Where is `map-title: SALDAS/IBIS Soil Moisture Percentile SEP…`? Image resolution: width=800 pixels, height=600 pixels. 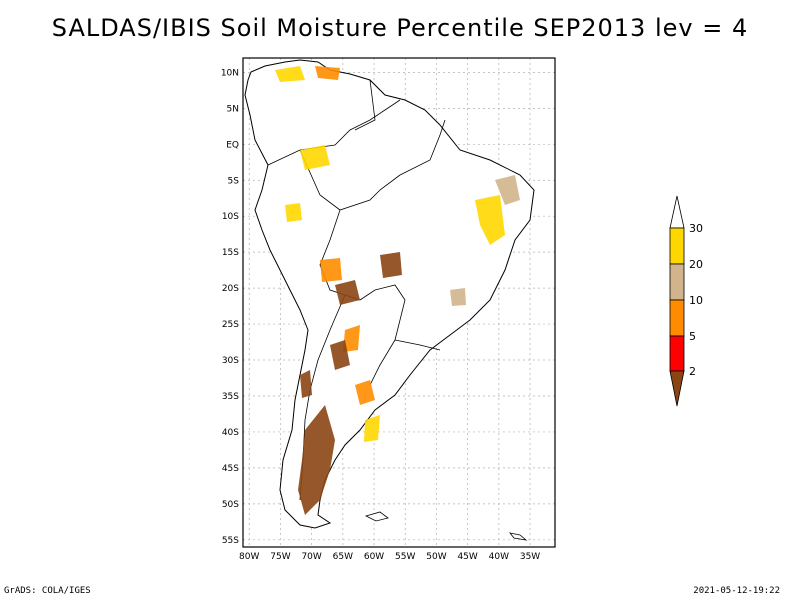
map-title: SALDAS/IBIS Soil Moisture Percentile SEP… is located at coordinates (400, 28).